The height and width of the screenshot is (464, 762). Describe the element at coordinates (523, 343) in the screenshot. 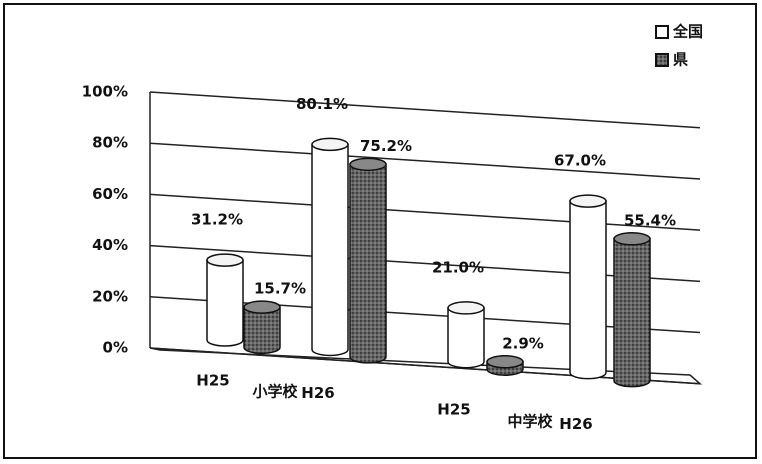

I see `value-label: 2.9%` at that location.